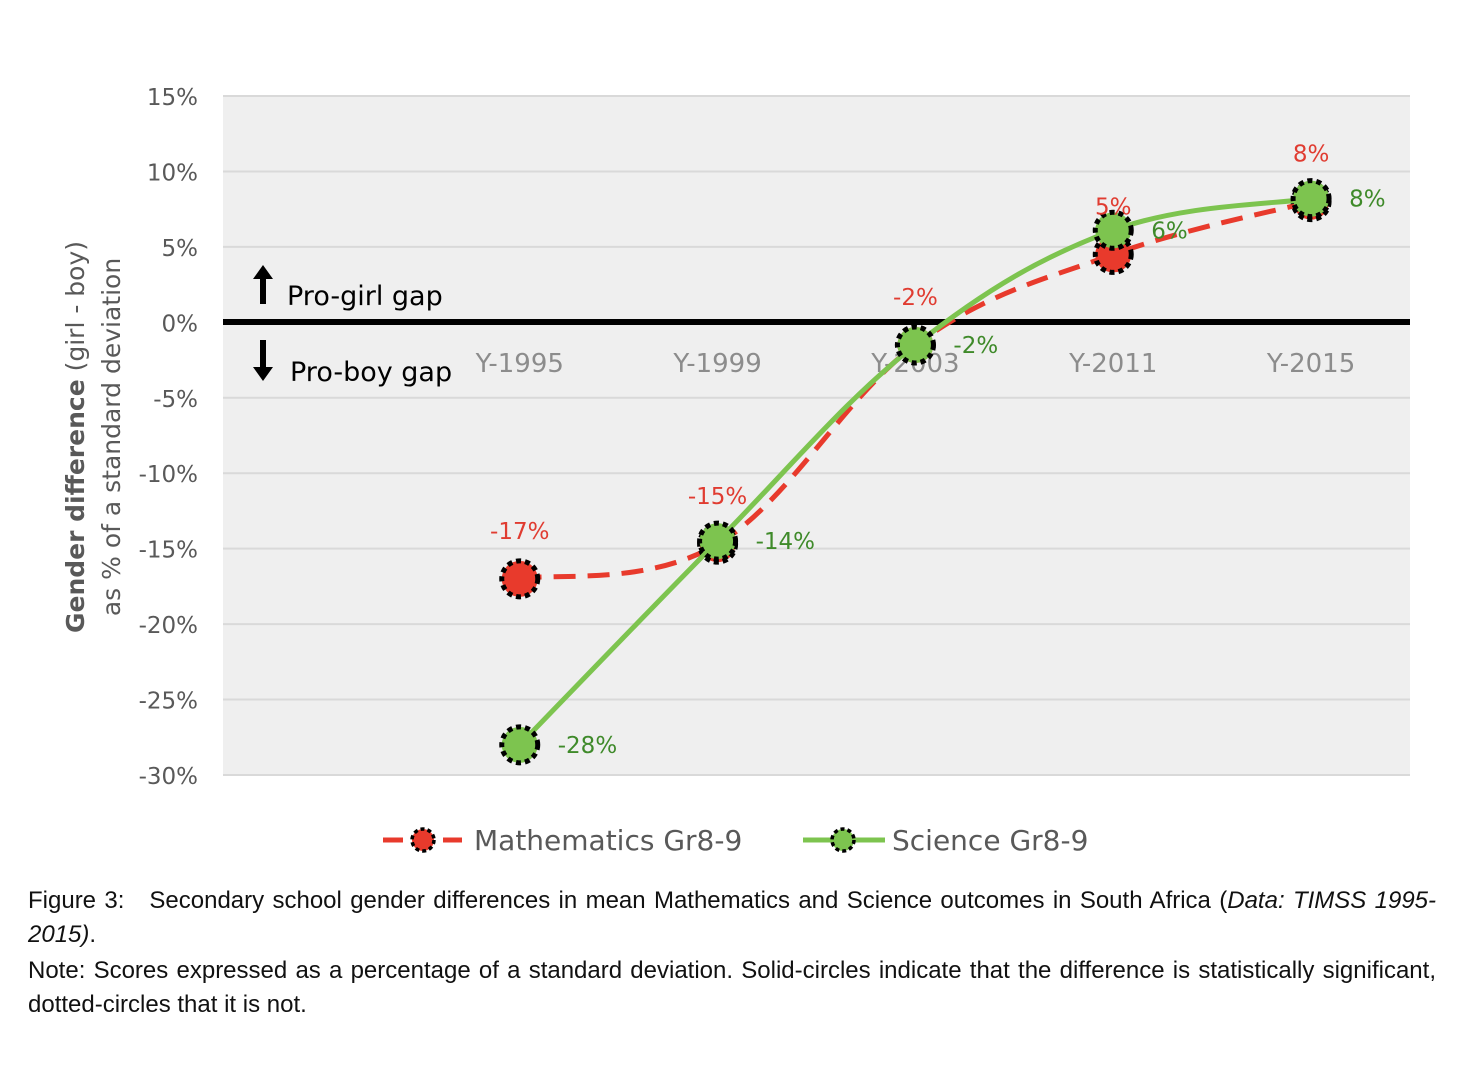 The image size is (1480, 1072). I want to click on up-arrow-icon, so click(263, 284).